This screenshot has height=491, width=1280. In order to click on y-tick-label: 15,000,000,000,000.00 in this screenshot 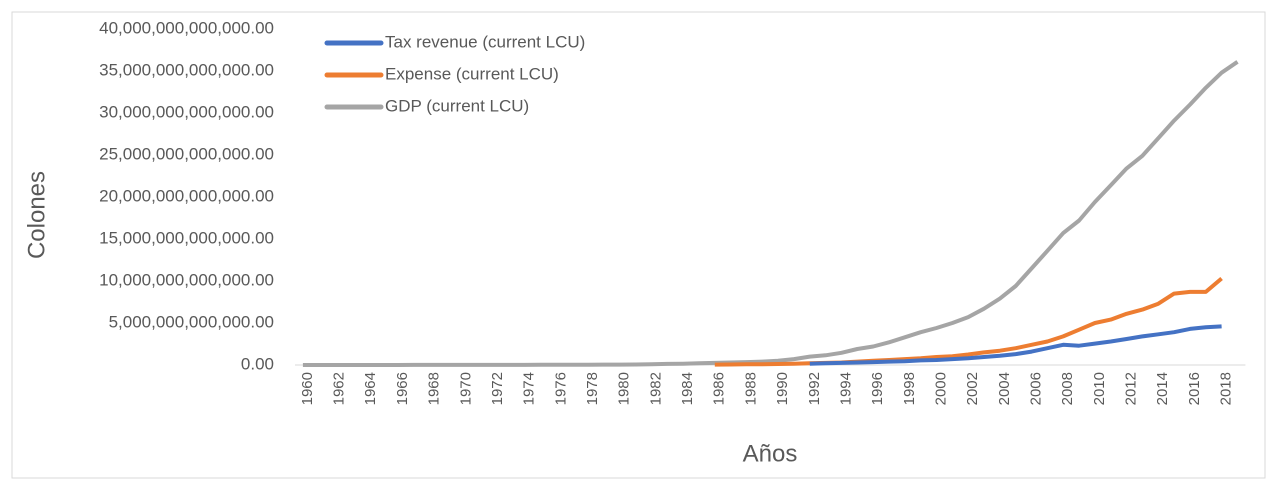, I will do `click(186, 237)`.